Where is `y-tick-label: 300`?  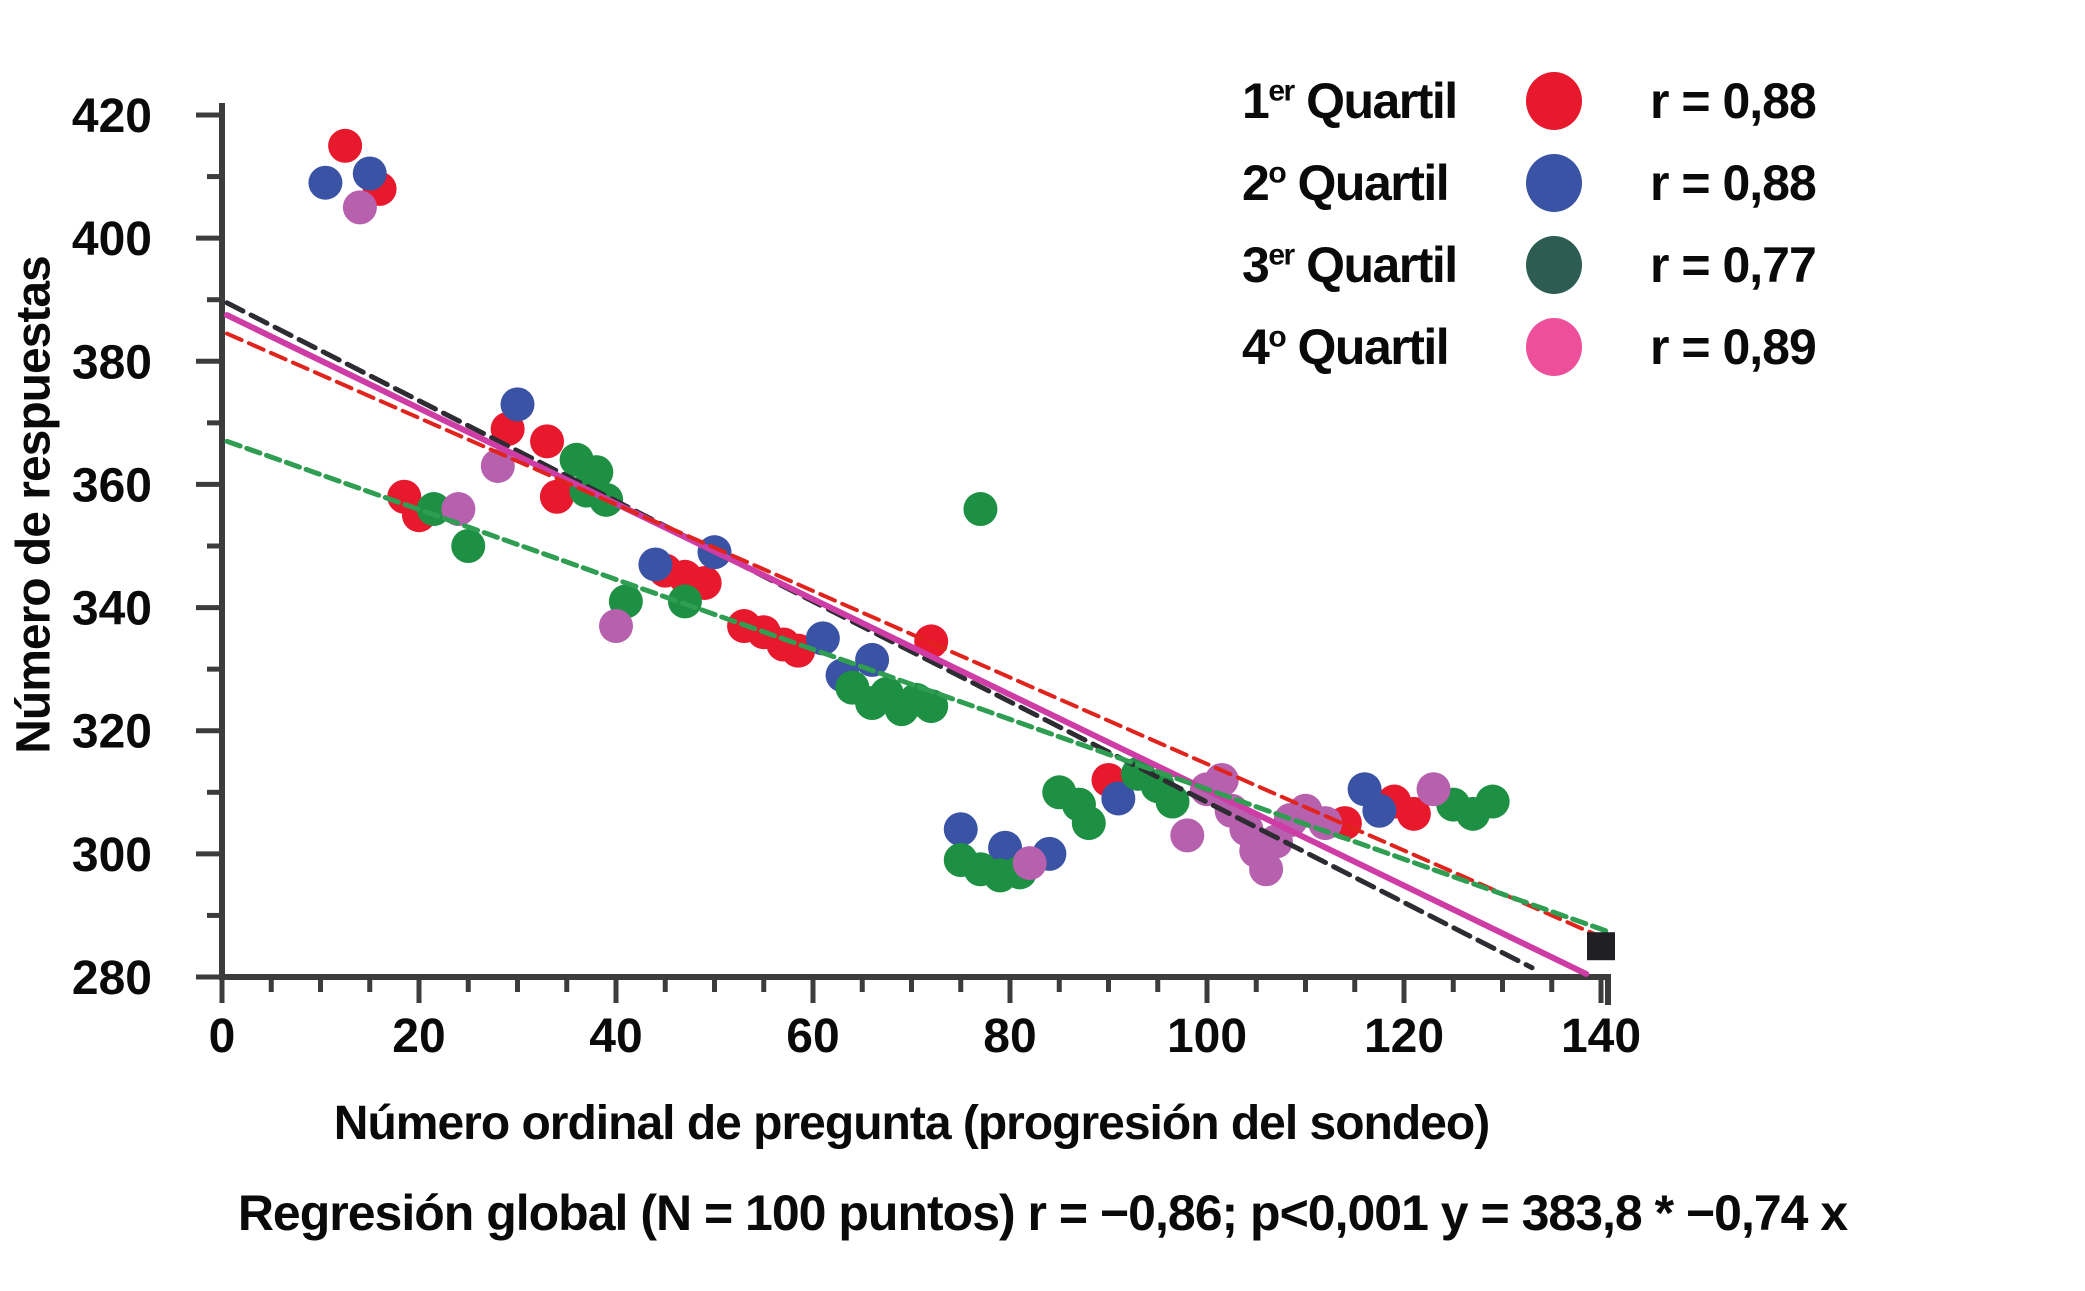
y-tick-label: 300 is located at coordinates (112, 855).